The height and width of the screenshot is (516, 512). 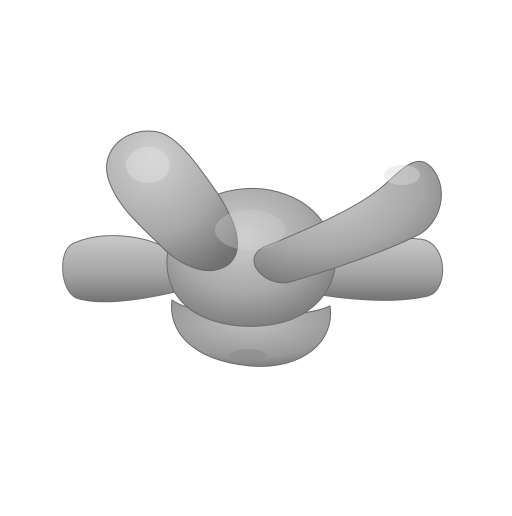 What do you see at coordinates (402, 175) in the screenshot?
I see `right-arm-highlight` at bounding box center [402, 175].